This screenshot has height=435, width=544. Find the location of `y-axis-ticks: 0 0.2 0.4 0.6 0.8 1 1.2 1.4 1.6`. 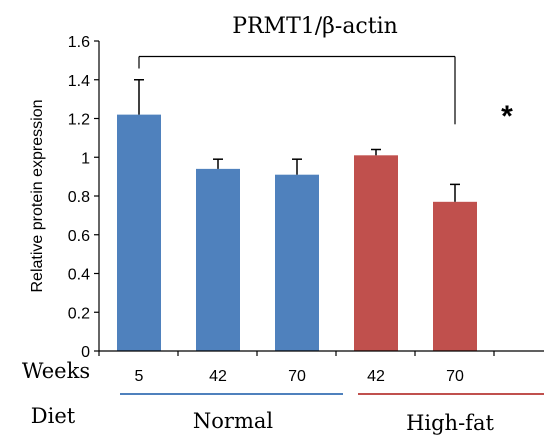

y-axis-ticks: 0 0.2 0.4 0.6 0.8 1 1.2 1.4 1.6 is located at coordinates (83, 197).